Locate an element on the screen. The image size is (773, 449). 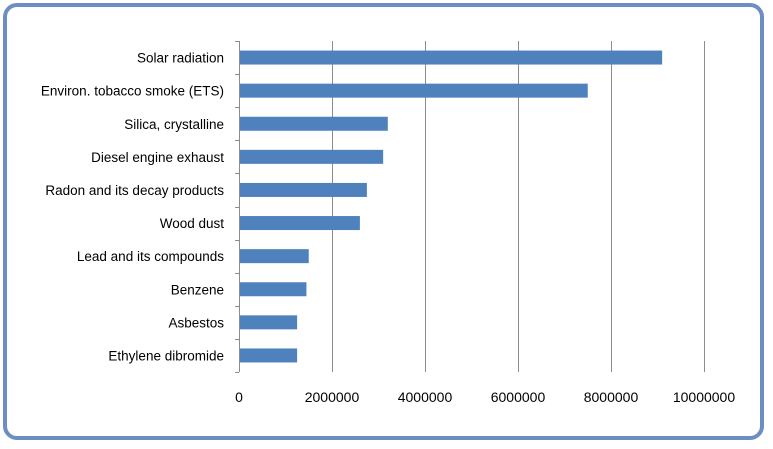
x-tick-label: 4000000 is located at coordinates (425, 397).